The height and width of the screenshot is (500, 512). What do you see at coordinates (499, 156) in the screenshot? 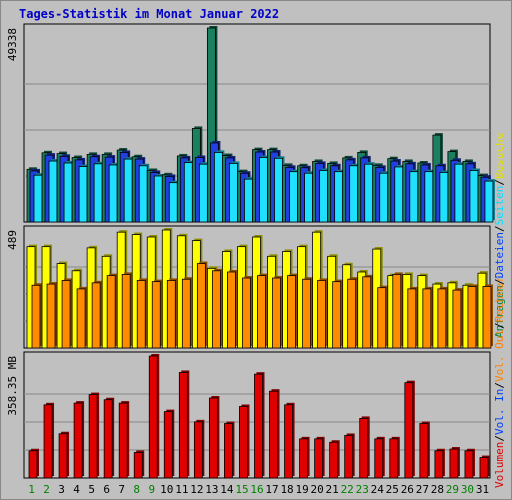
I see `legend-top-item: Besuche` at bounding box center [499, 156].